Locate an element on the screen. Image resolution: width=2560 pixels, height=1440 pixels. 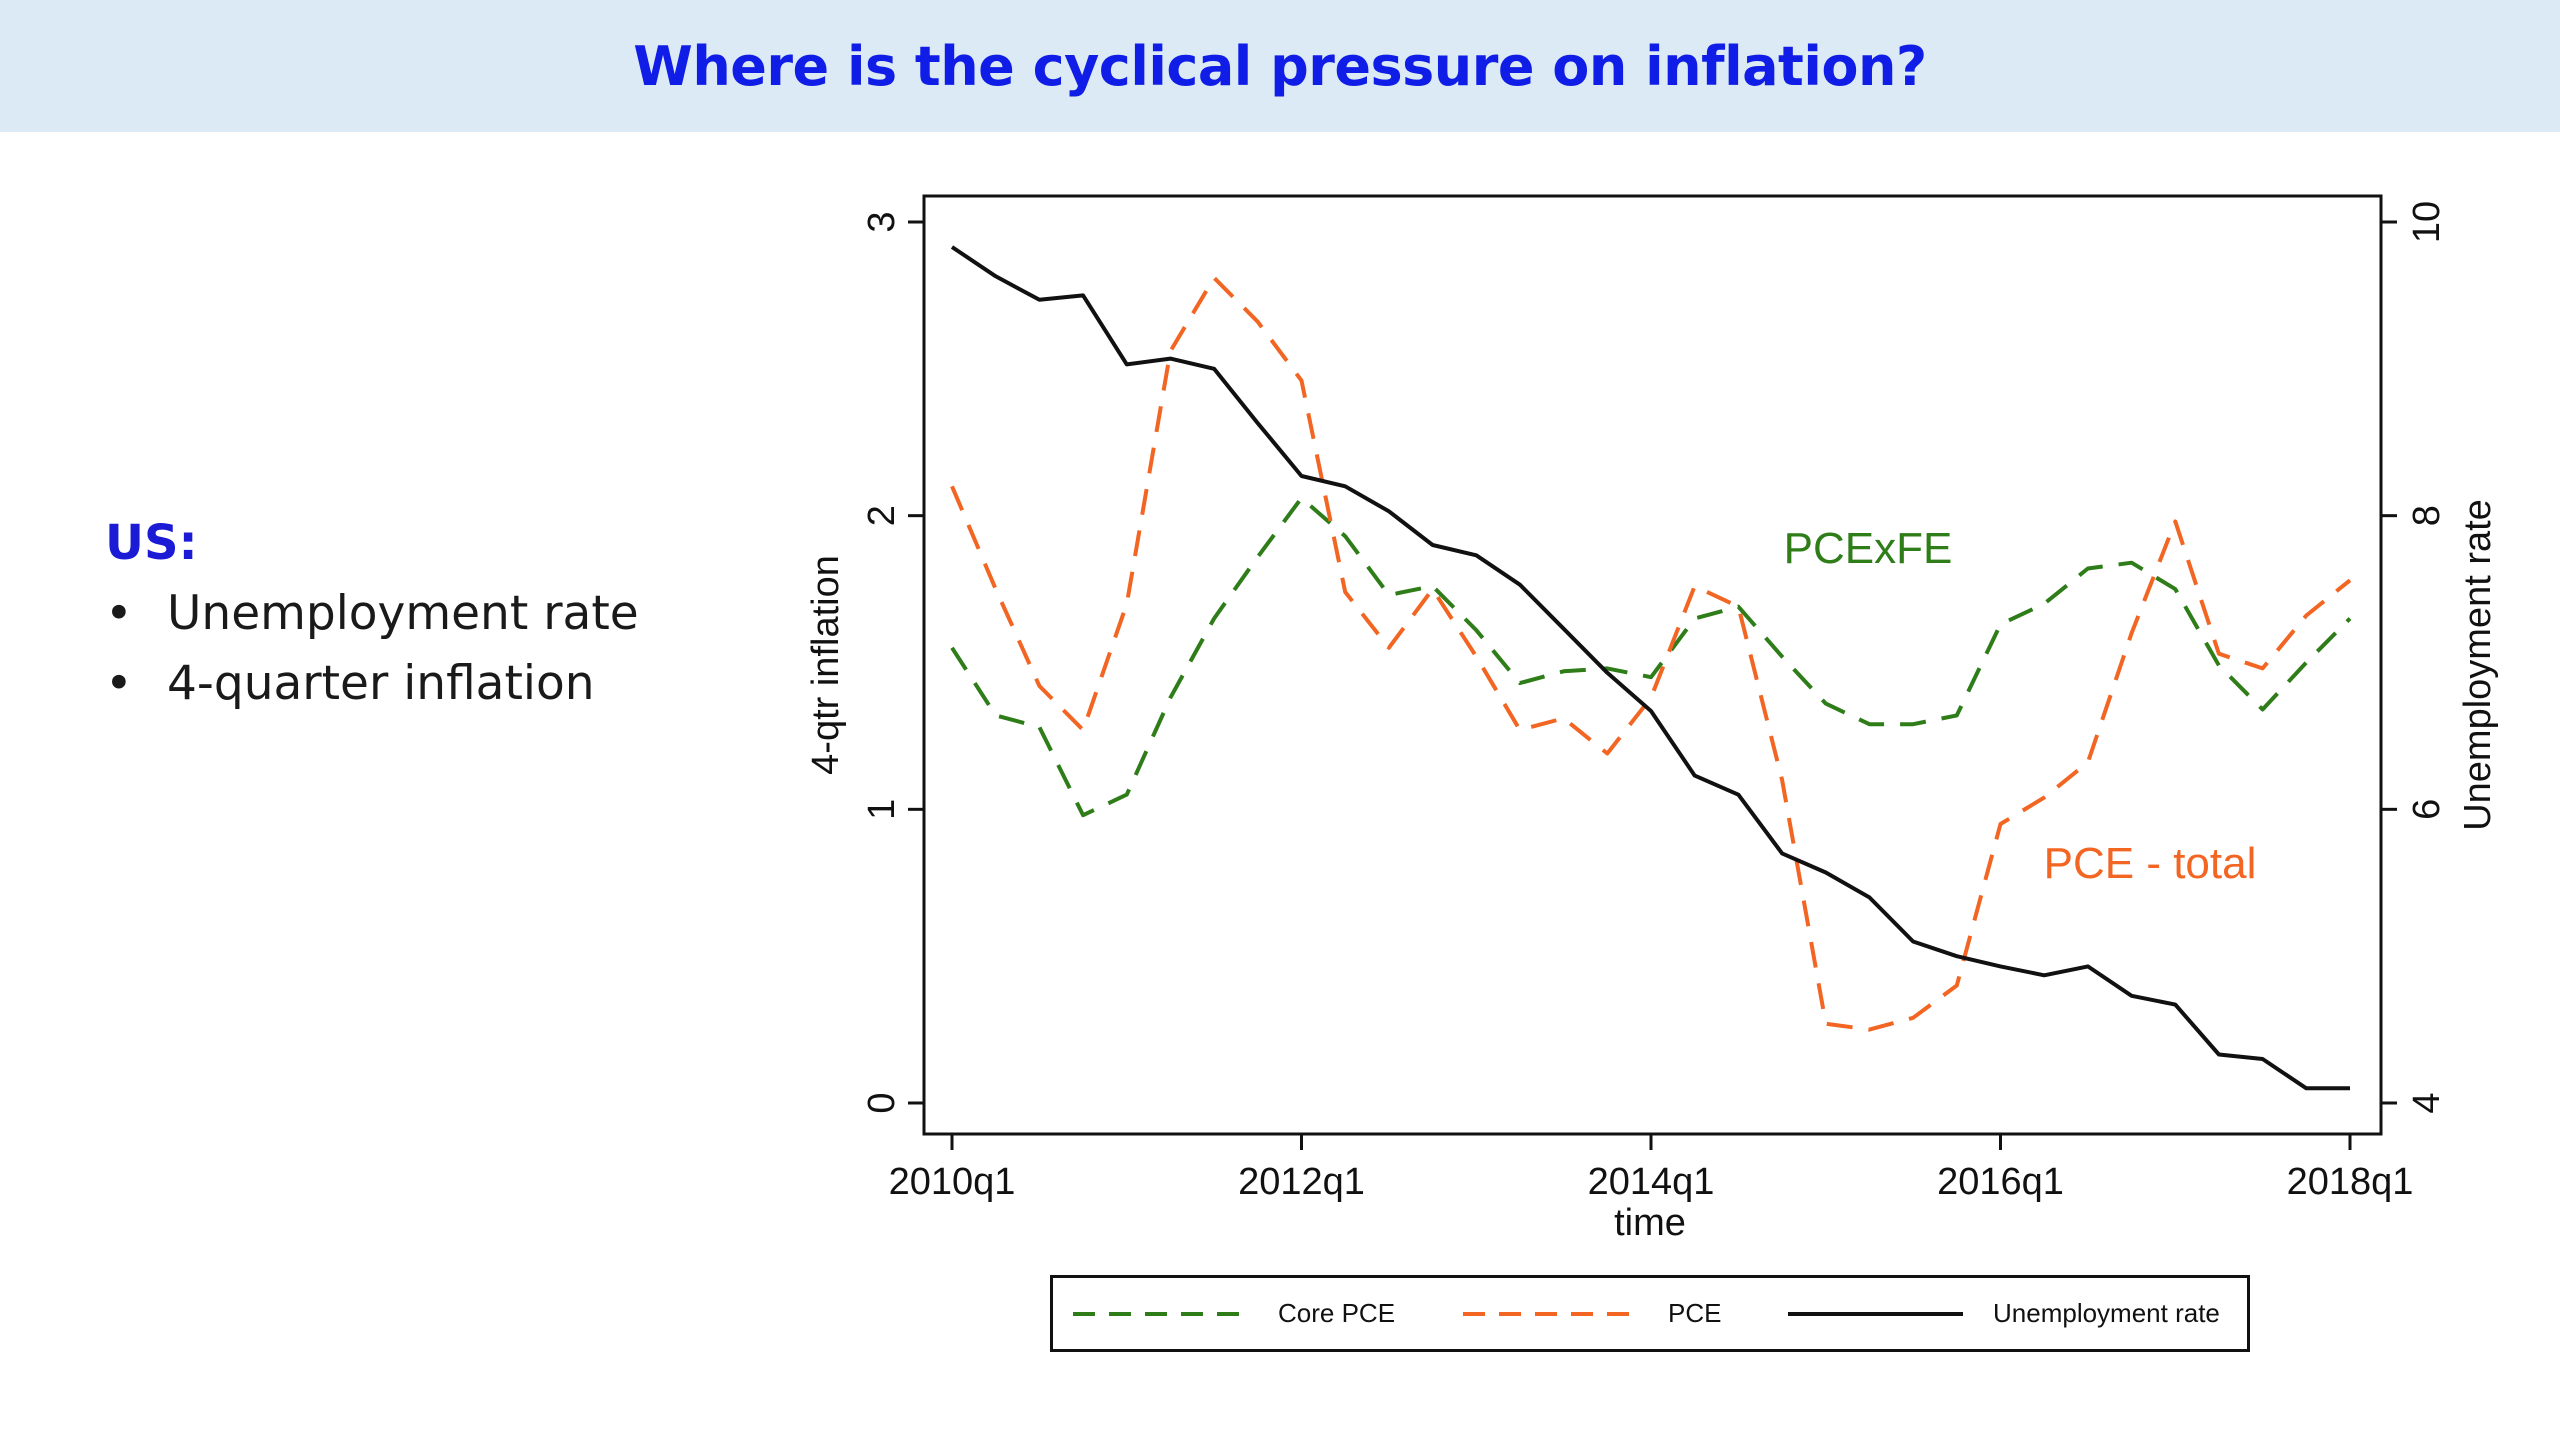
legend-item-unemployment: Unemployment rate is located at coordinates (2004, 1313).